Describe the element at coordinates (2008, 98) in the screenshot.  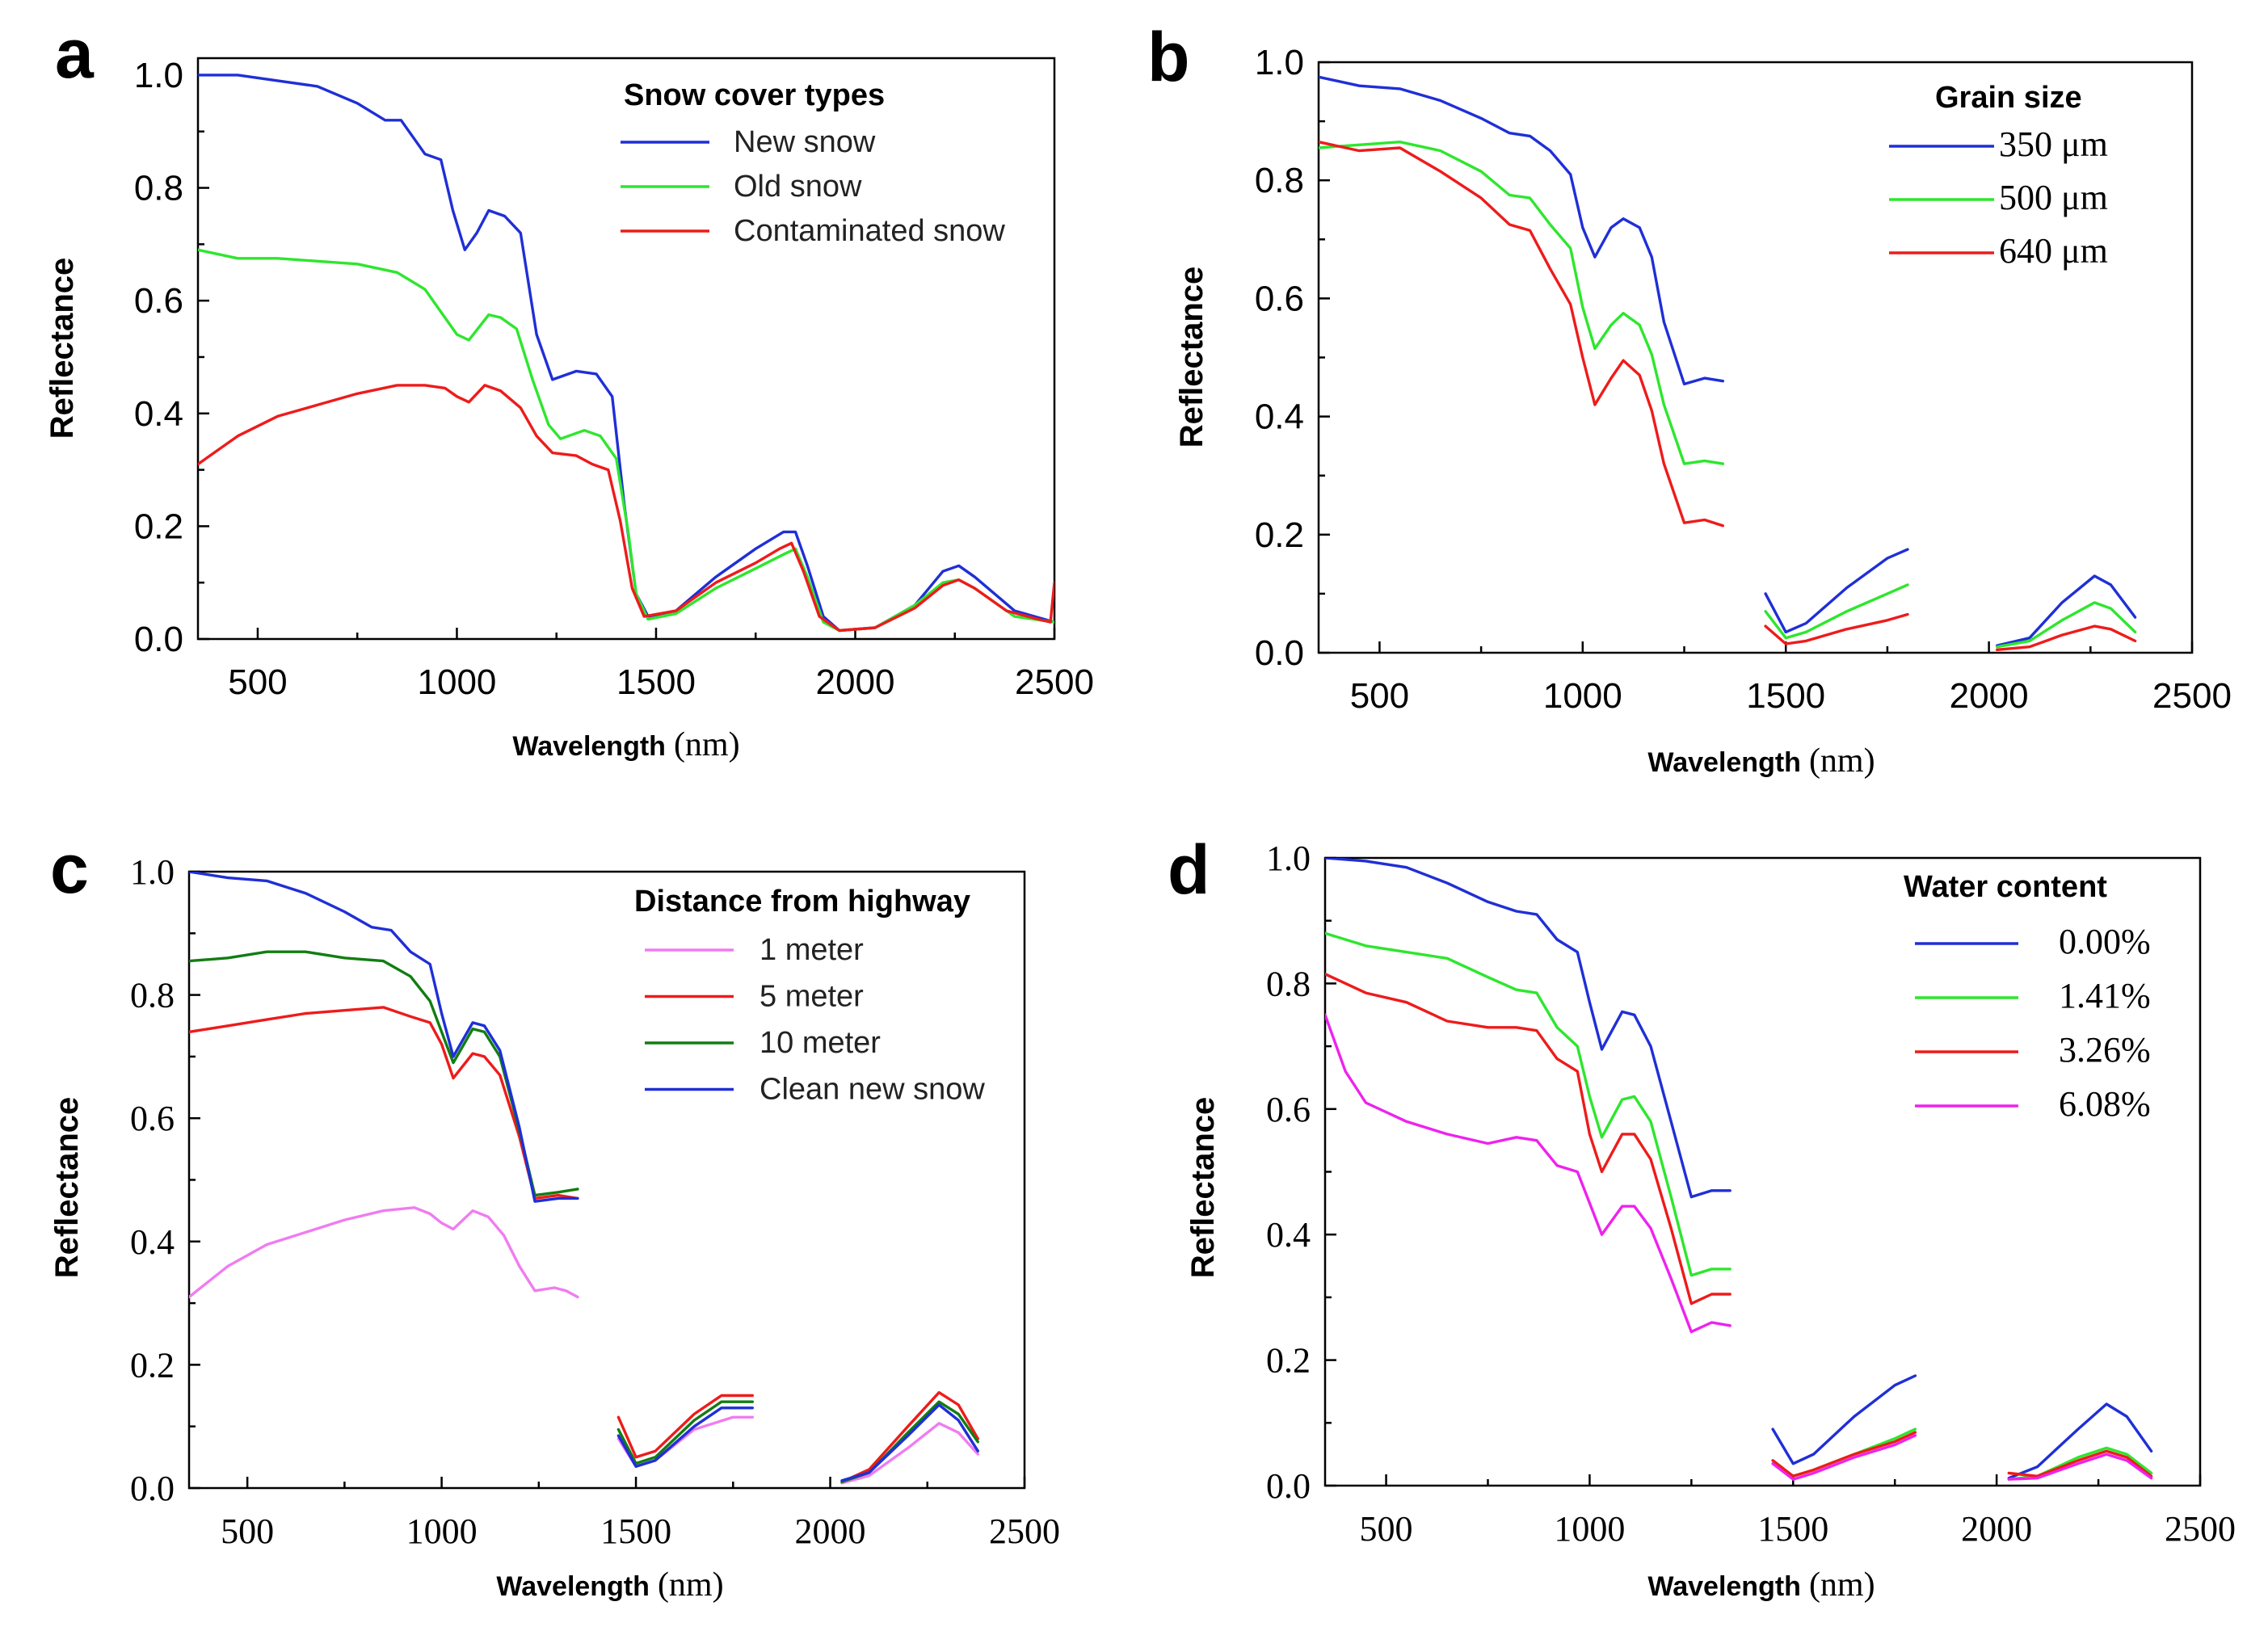
I see `legend-title: Grain size` at that location.